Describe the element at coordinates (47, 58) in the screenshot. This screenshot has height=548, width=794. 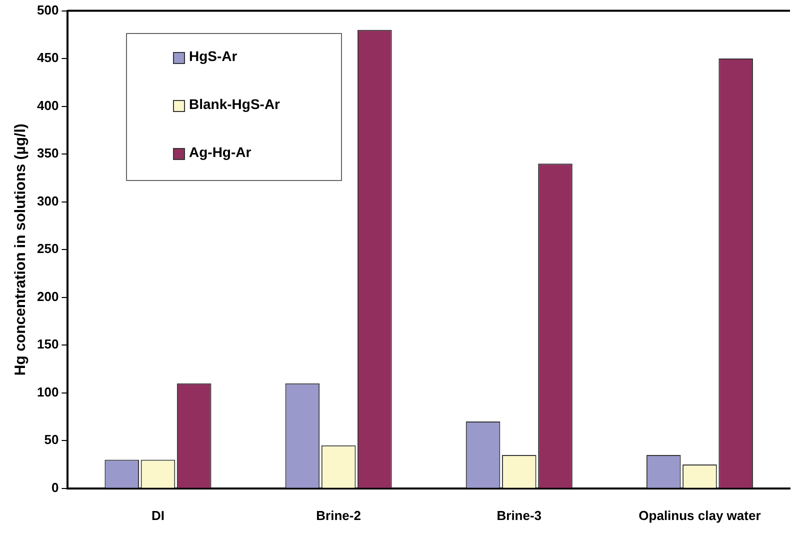
I see `y-tick-label: 450` at that location.